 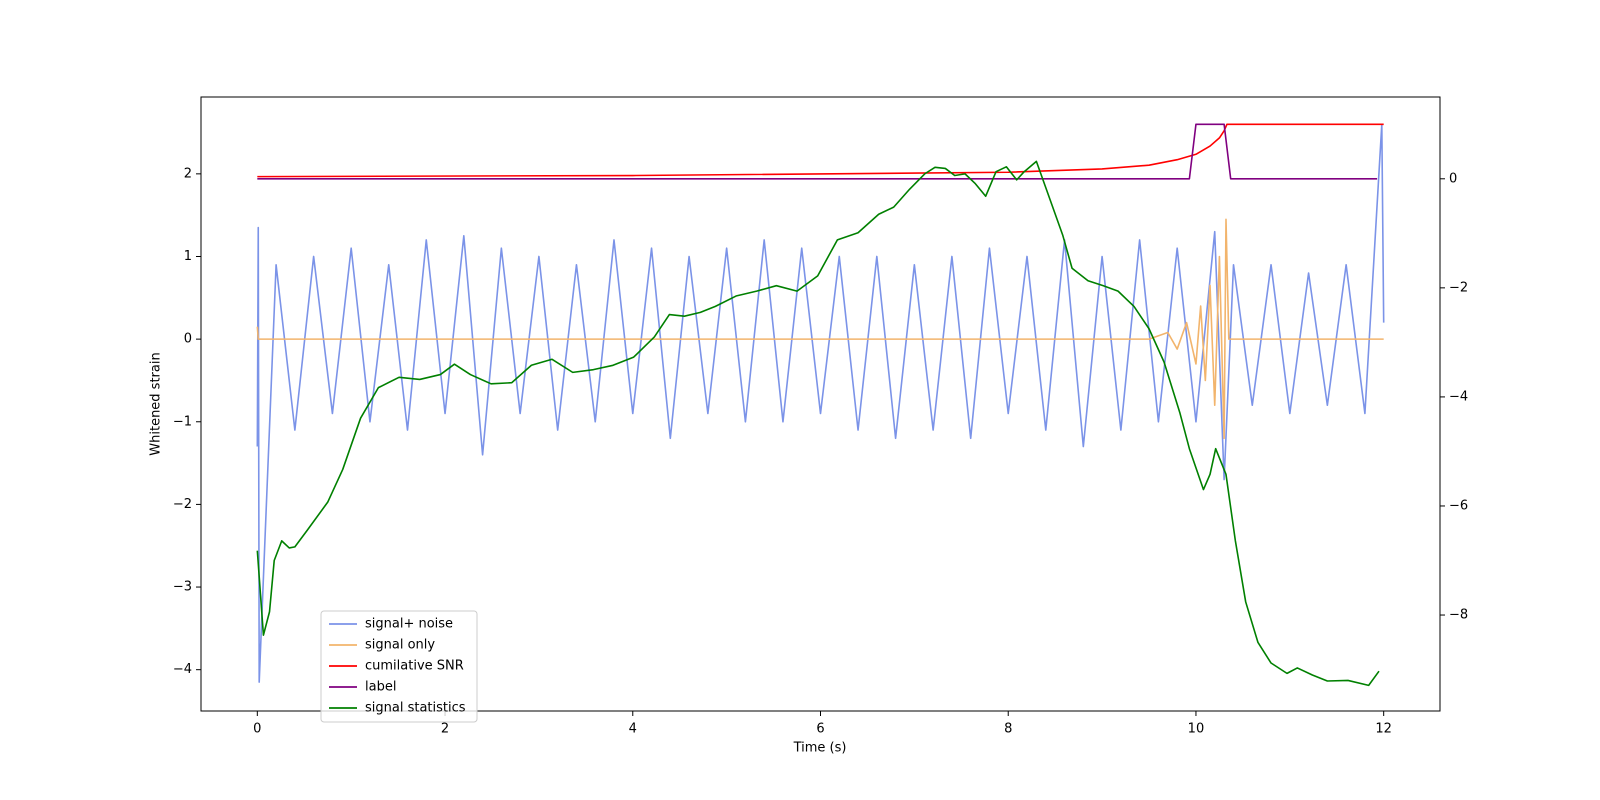 I want to click on y2-tick-label: −4, so click(x=1458, y=396).